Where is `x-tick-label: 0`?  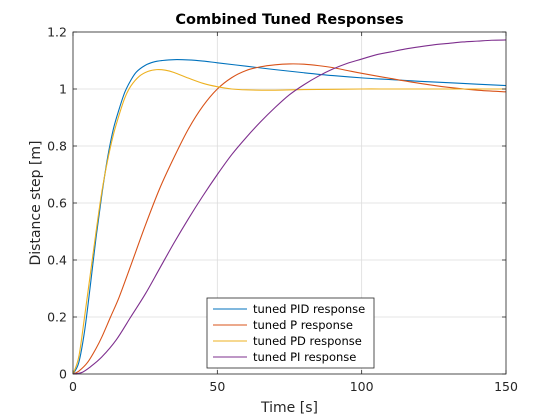 x-tick-label: 0 is located at coordinates (73, 386).